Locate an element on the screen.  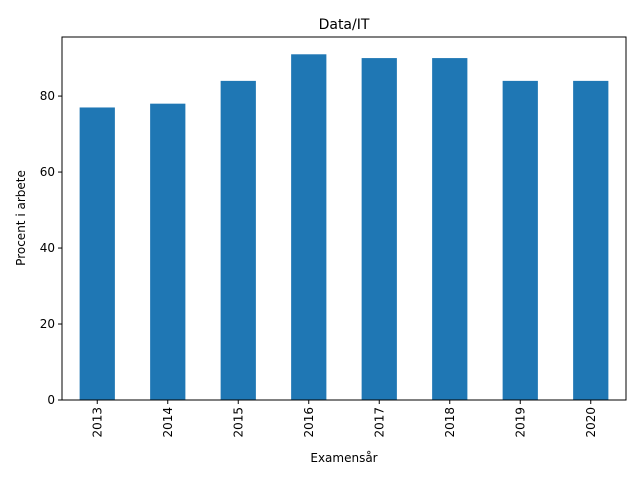
x-tick-label: 2020 is located at coordinates (591, 422).